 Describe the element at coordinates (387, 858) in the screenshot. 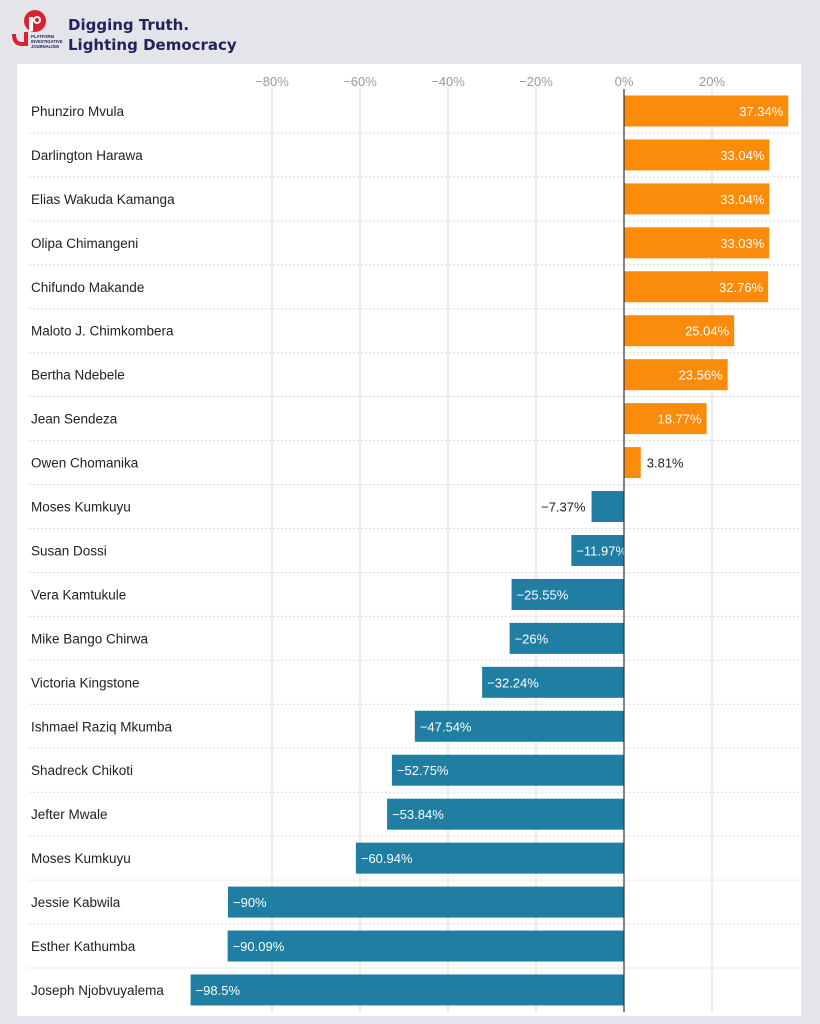

I see `value-label: −60.94%` at that location.